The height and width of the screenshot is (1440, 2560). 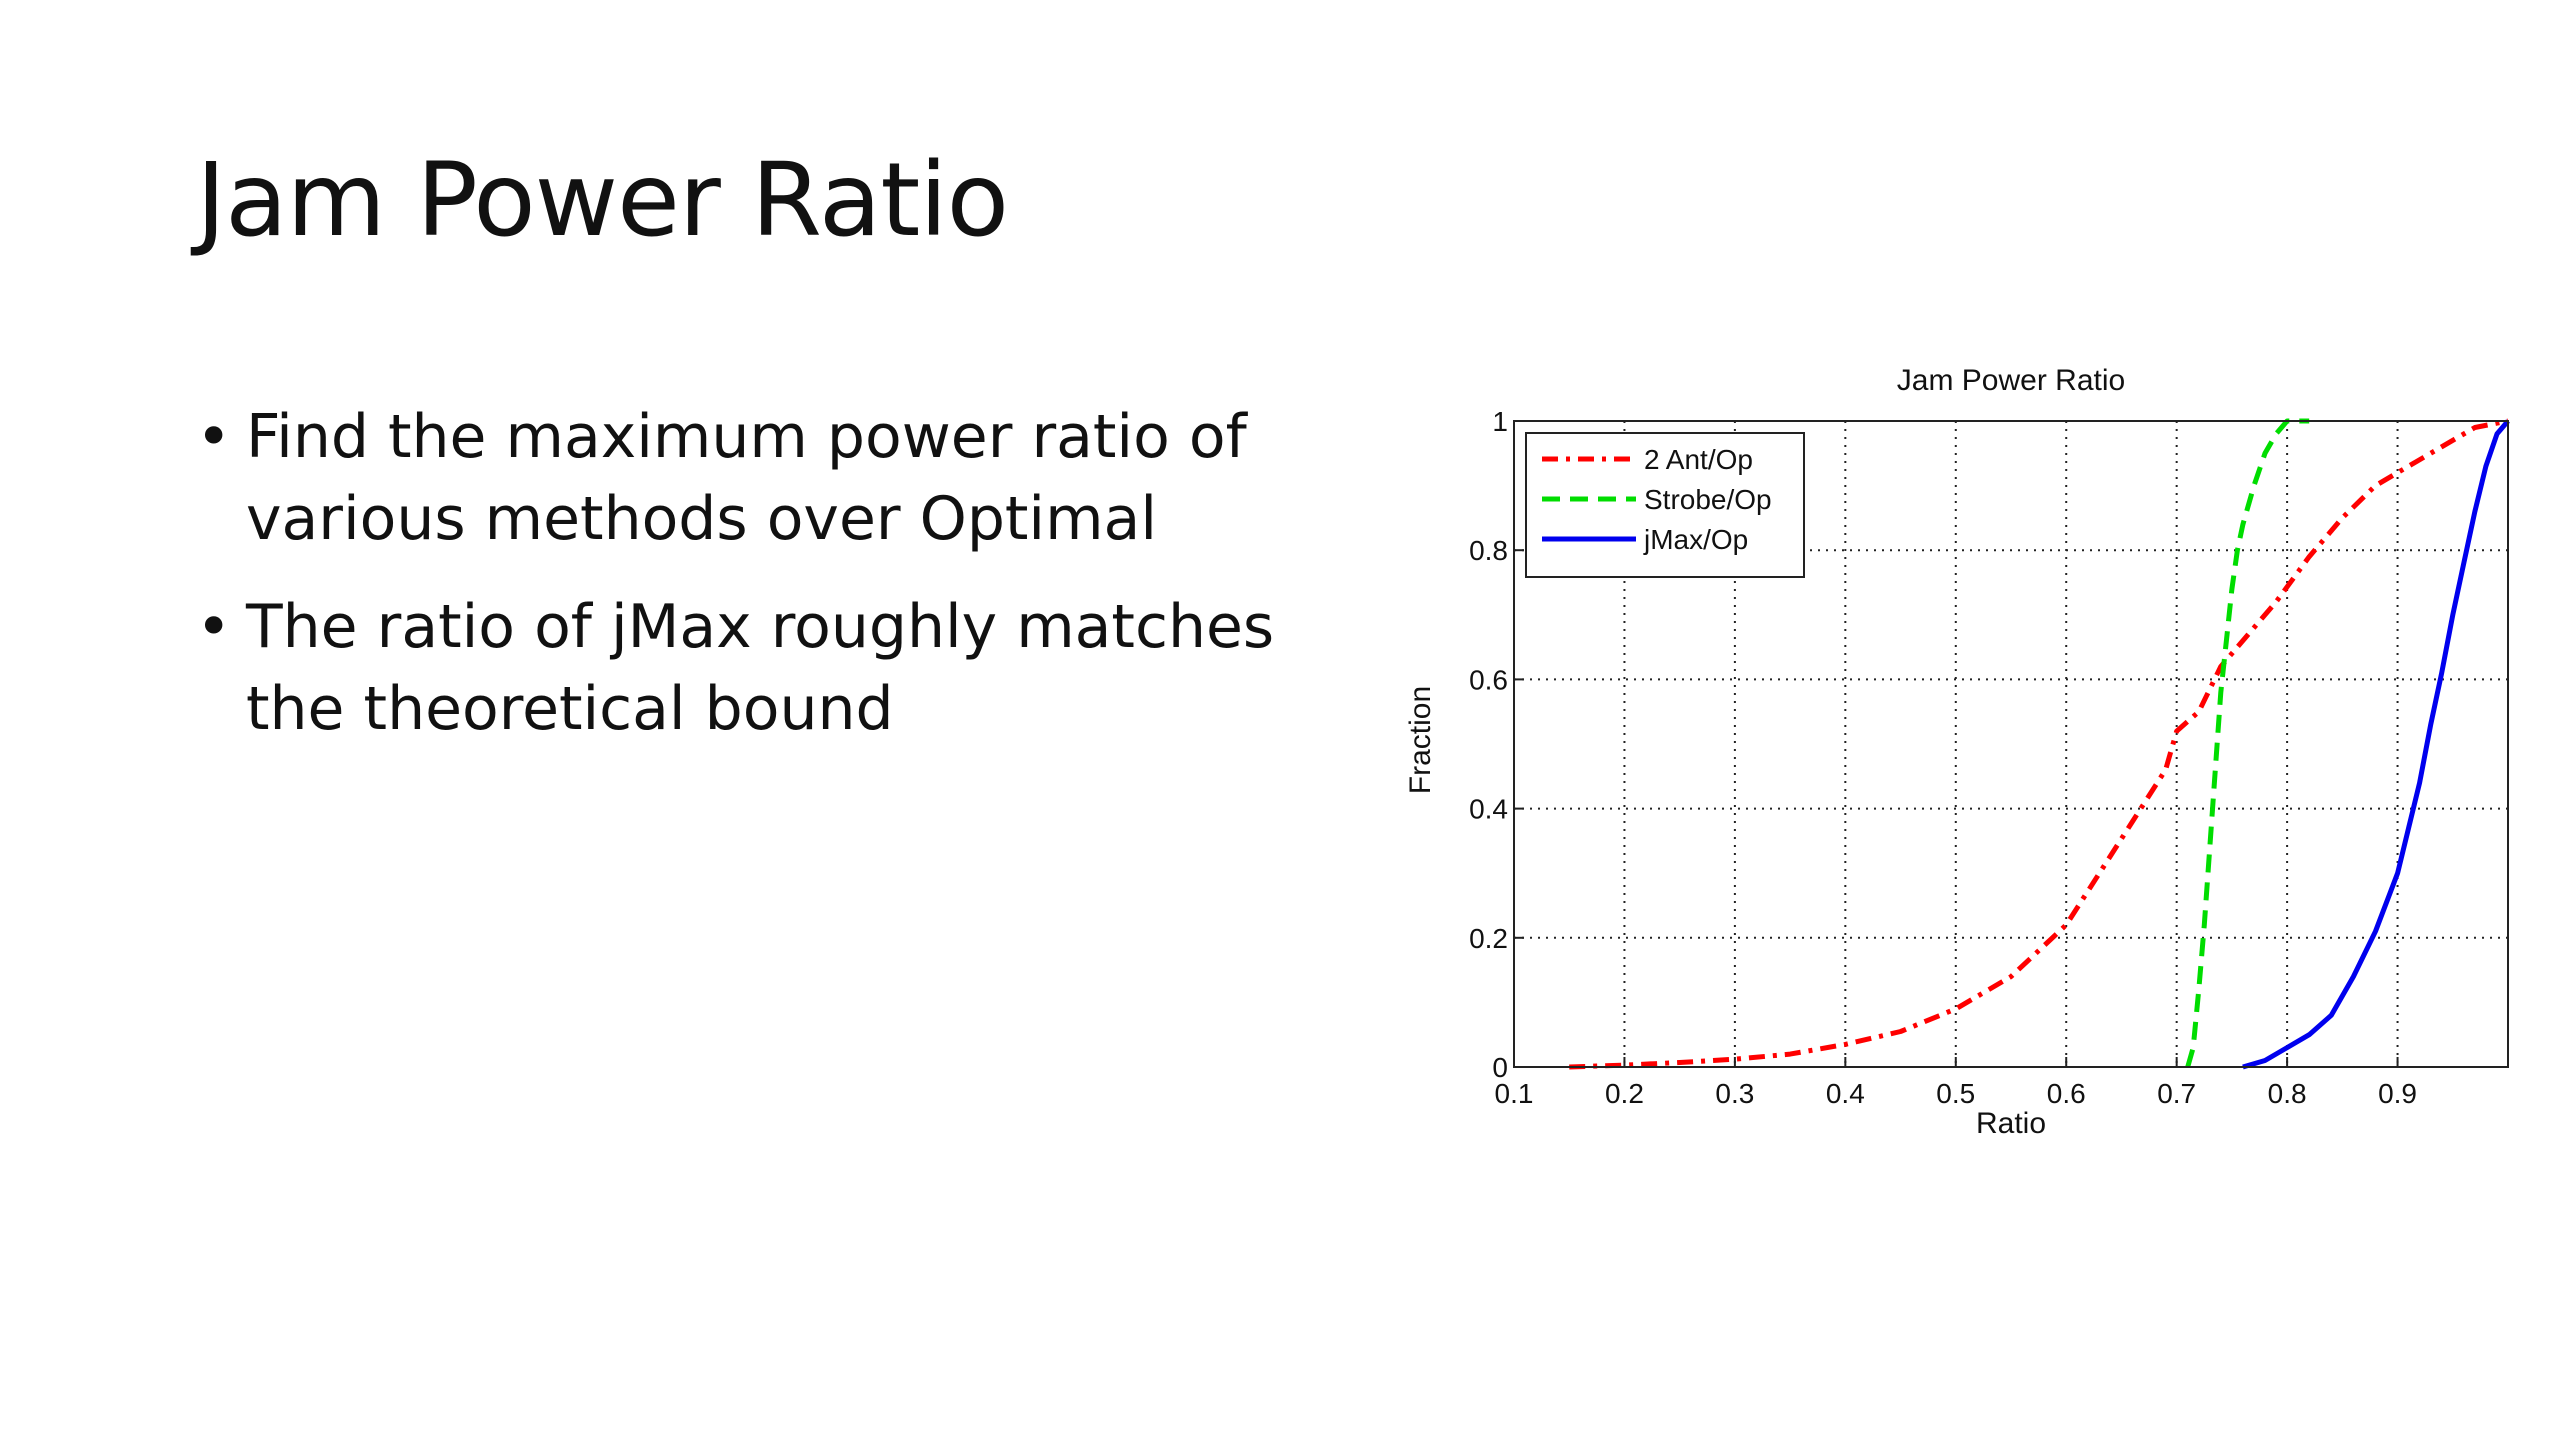 I want to click on x-axis-label: Ratio, so click(x=2011, y=1123).